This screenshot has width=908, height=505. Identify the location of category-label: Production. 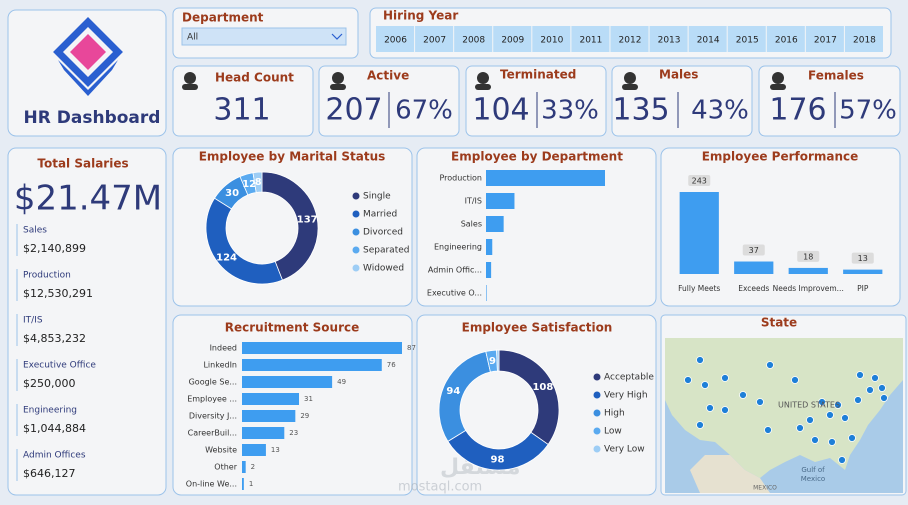
(460, 178).